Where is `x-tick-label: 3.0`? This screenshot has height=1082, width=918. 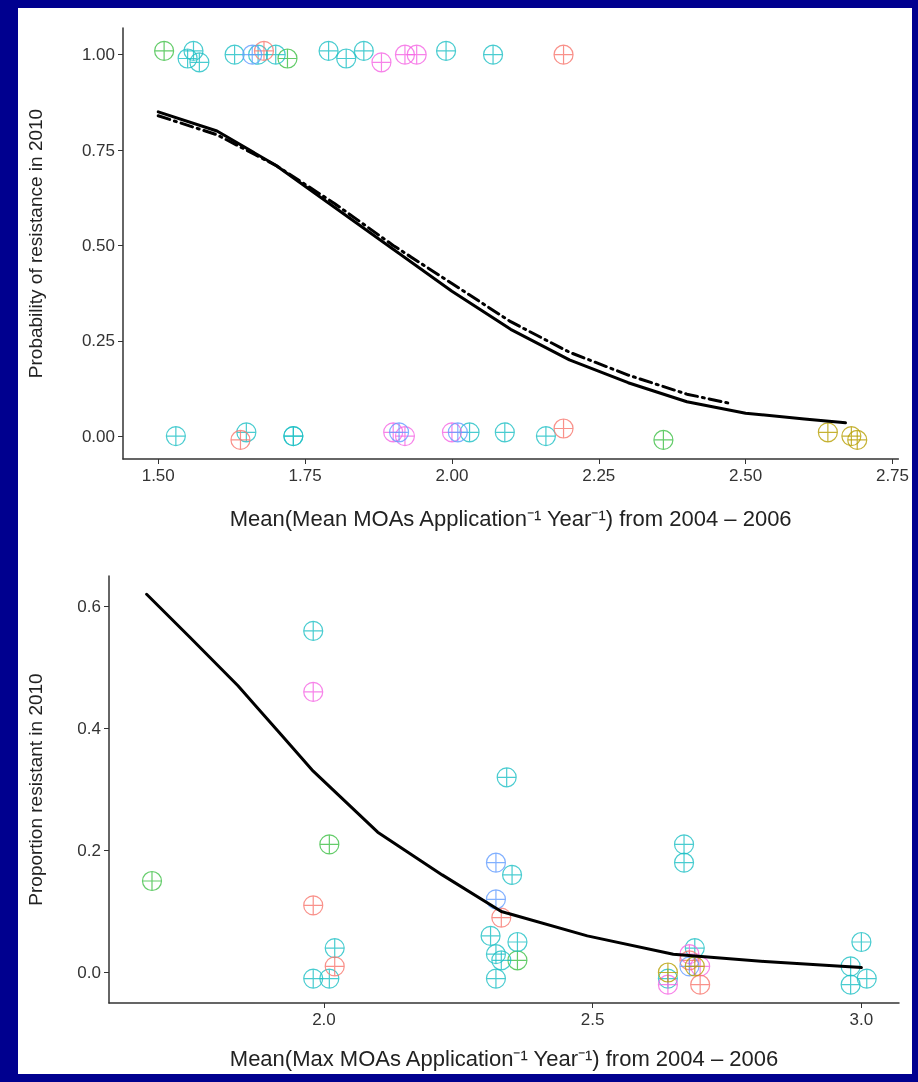 x-tick-label: 3.0 is located at coordinates (861, 1019).